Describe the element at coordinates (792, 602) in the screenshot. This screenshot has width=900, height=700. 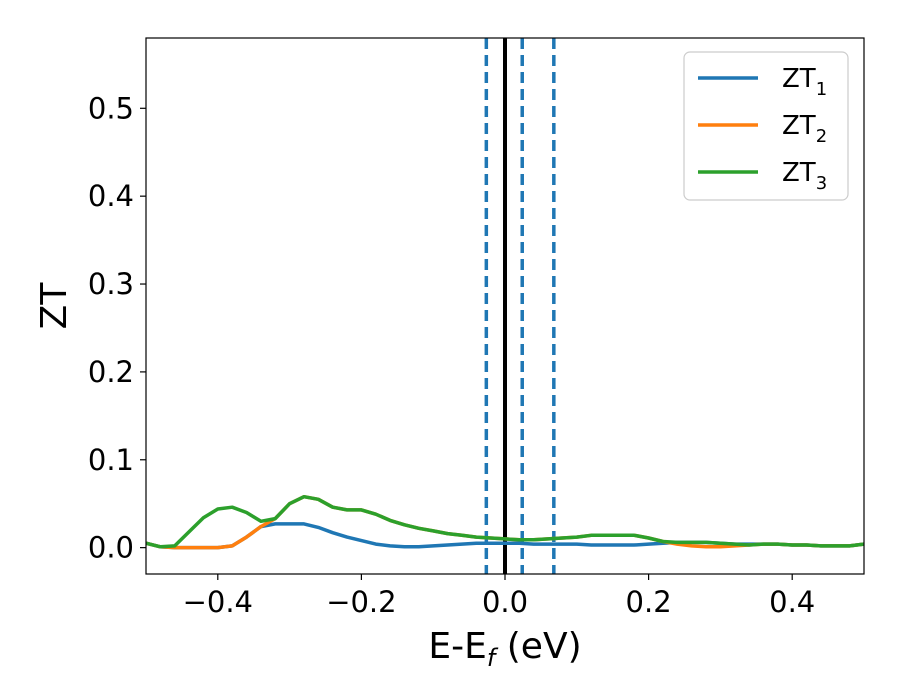
I see `x-tick-label: 0.4` at that location.